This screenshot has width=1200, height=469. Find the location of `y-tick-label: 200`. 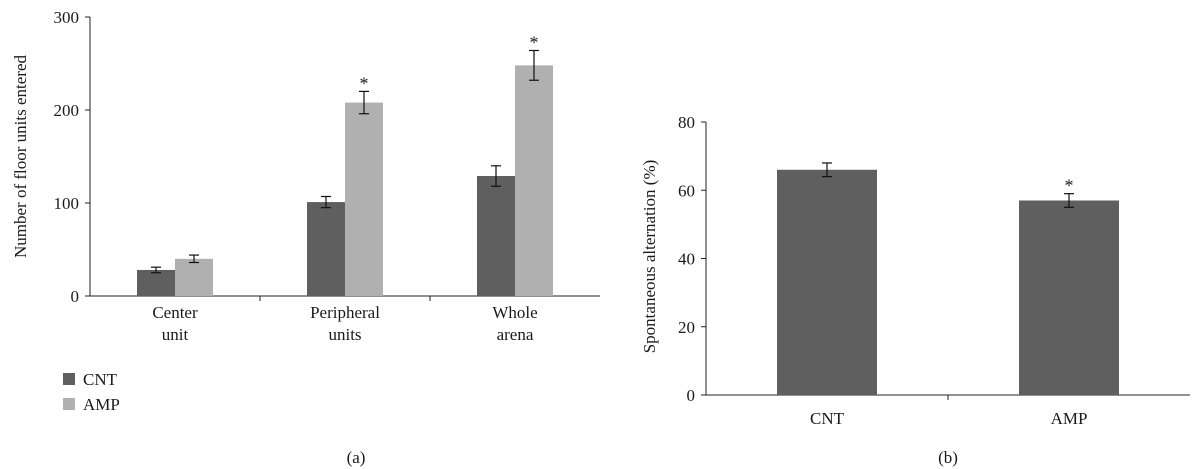

y-tick-label: 200 is located at coordinates (67, 110).